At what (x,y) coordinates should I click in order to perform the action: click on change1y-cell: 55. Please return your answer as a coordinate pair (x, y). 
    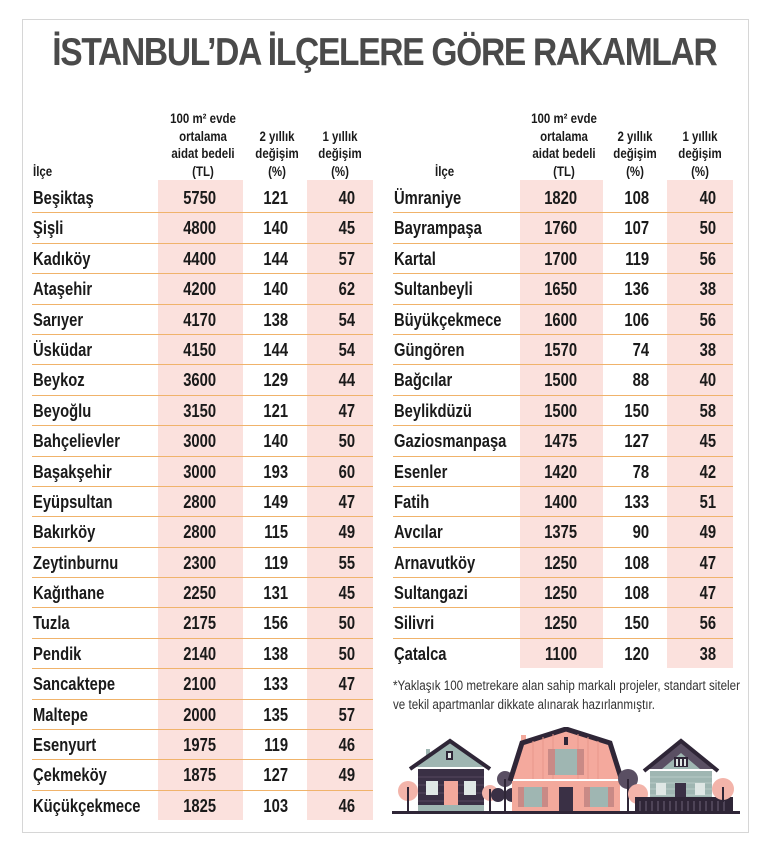
    Looking at the image, I should click on (346, 562).